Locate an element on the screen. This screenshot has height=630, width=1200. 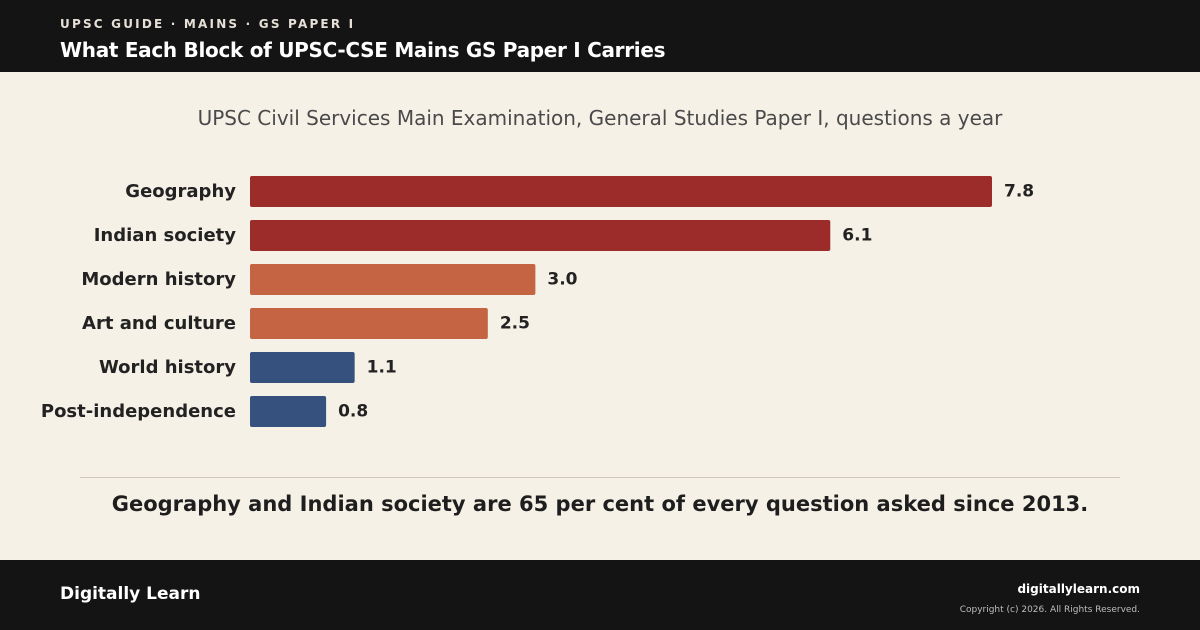
value-label: 2.5 is located at coordinates (515, 324).